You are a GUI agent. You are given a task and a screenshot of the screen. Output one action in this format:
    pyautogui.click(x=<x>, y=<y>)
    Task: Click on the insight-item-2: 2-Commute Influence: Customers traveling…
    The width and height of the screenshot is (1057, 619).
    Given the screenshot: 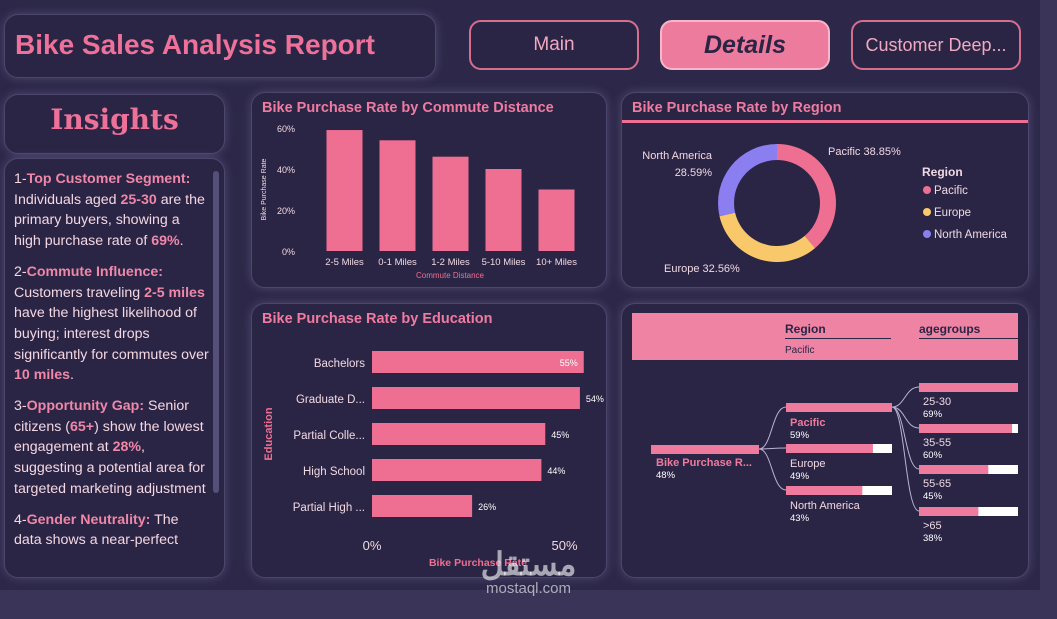 What is the action you would take?
    pyautogui.click(x=111, y=323)
    